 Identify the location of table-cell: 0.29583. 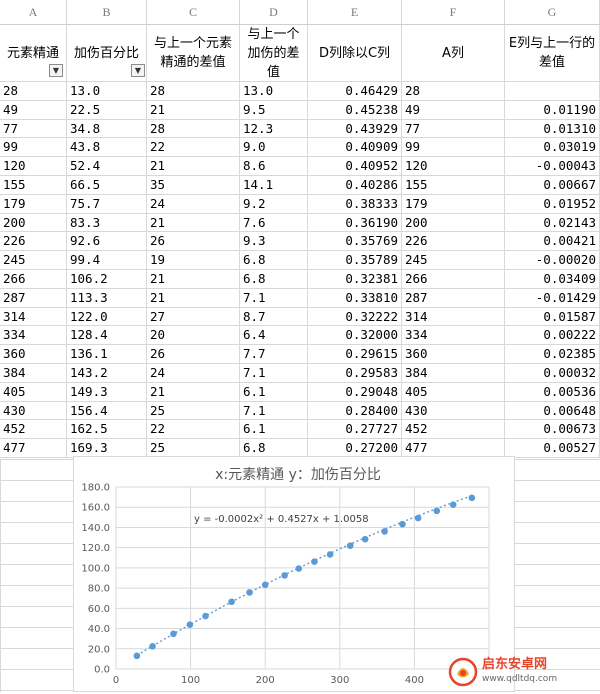
(355, 373).